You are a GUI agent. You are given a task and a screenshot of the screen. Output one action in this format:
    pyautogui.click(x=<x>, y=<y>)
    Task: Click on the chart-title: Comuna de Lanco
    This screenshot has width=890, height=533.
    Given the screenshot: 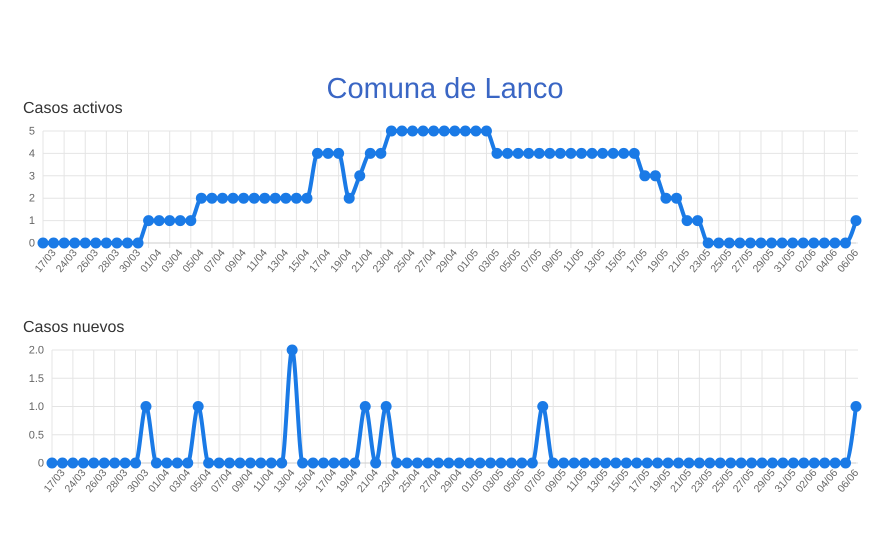 What is the action you would take?
    pyautogui.click(x=445, y=89)
    